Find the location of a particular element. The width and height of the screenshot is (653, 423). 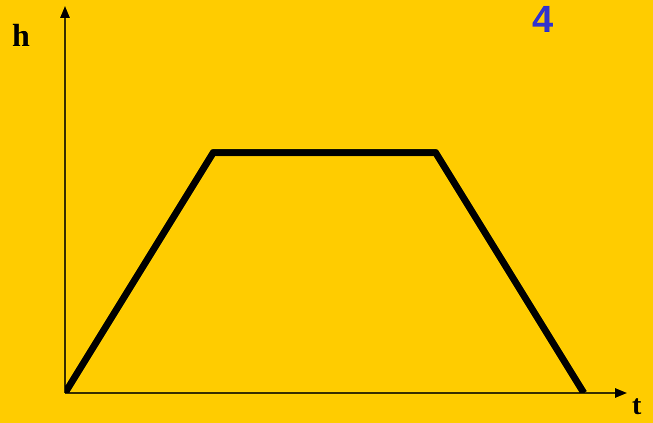

y-axis-title: h is located at coordinates (21, 35).